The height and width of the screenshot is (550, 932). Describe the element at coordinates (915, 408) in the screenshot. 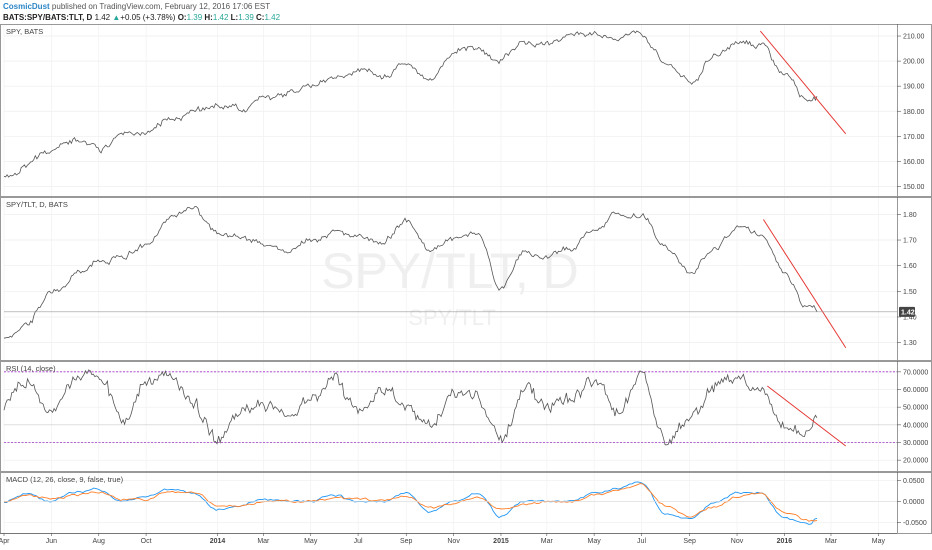

I see `y-tick-label-rsi-3: 50.0000` at that location.